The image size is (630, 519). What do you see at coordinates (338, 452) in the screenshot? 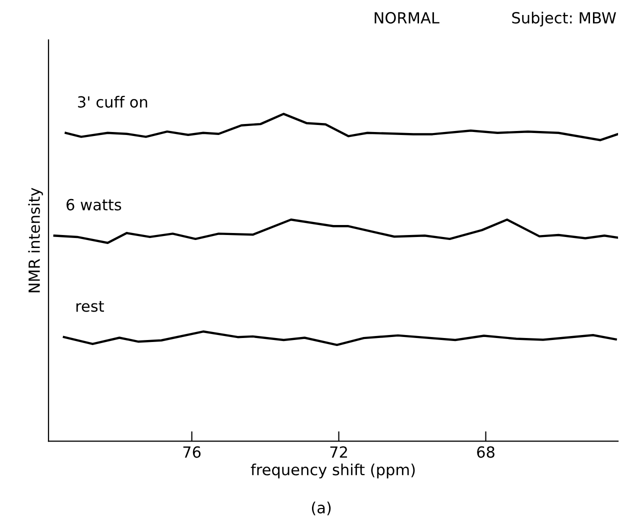
I see `x-tick-label: 72` at bounding box center [338, 452].